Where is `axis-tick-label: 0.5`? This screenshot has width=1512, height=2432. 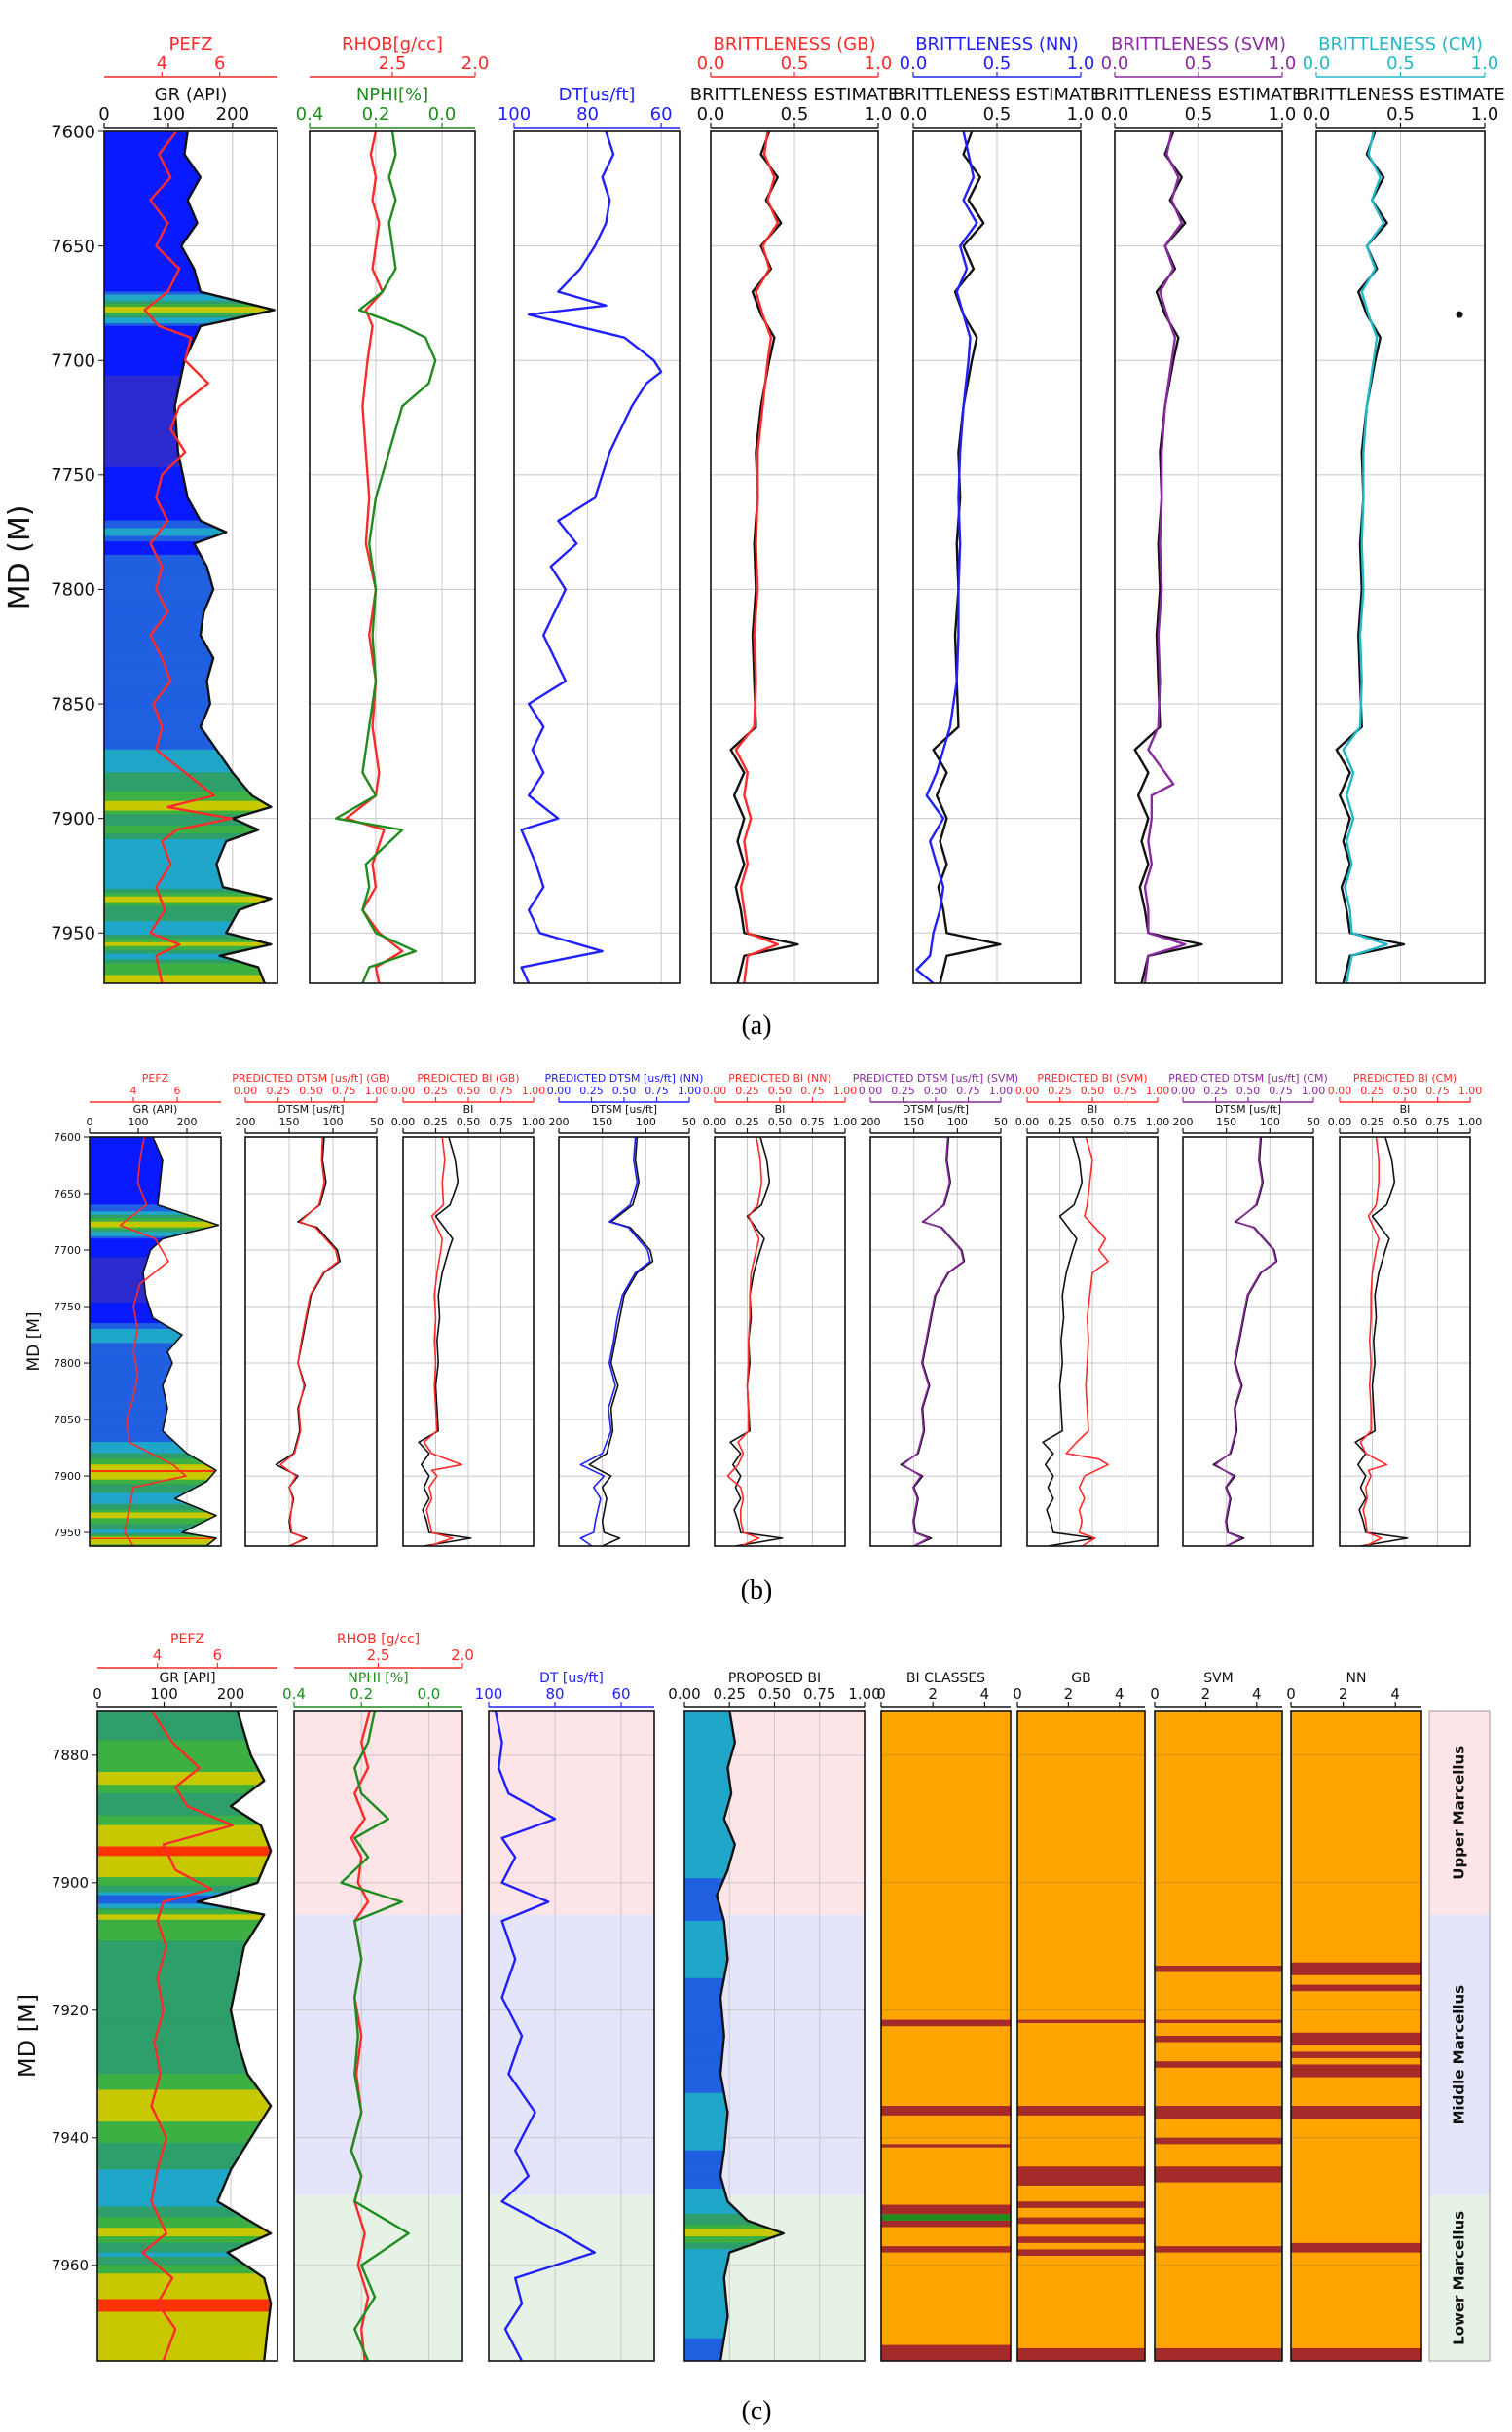 axis-tick-label: 0.5 is located at coordinates (997, 115).